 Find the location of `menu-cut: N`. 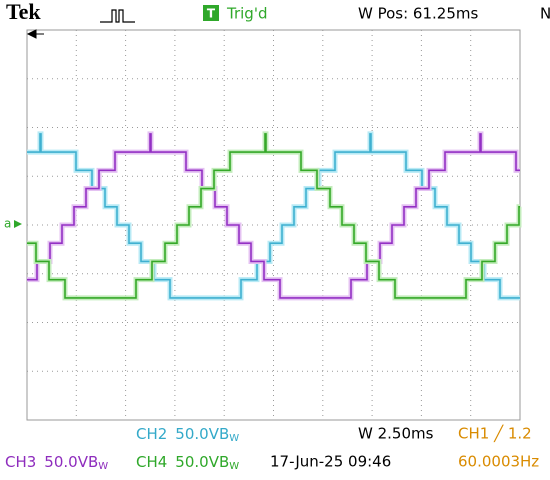

menu-cut: N is located at coordinates (545, 14).